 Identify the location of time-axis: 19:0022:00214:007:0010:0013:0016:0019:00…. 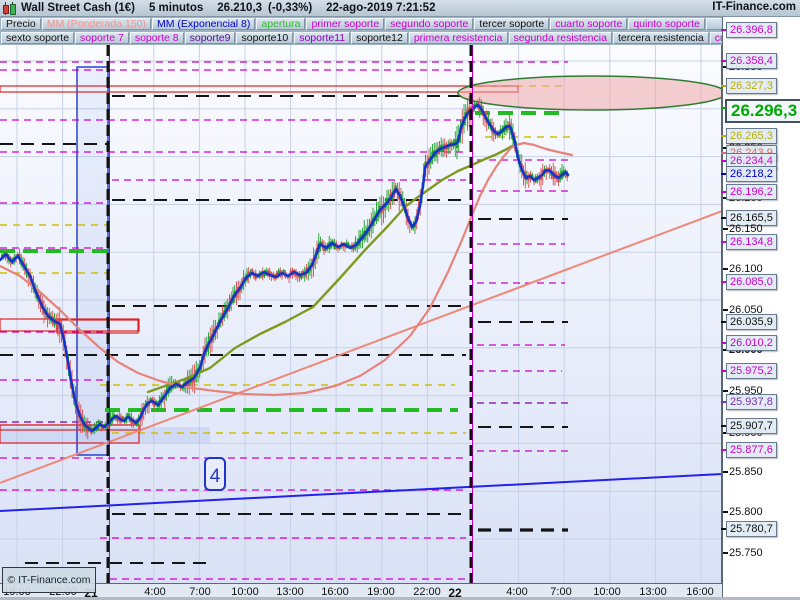
(361, 591).